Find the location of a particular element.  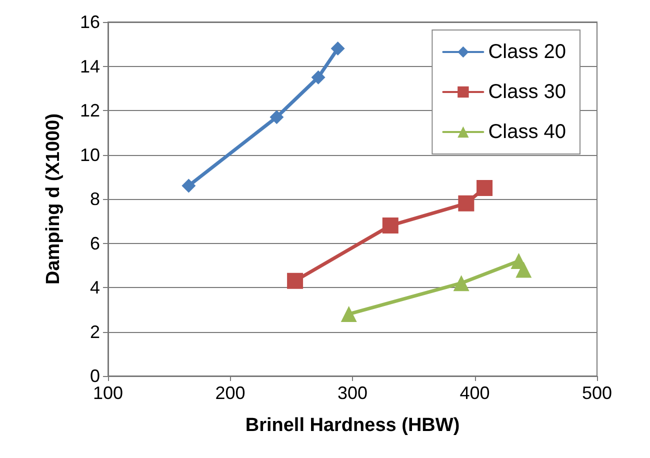

y-tick-label: 10 is located at coordinates (90, 154).